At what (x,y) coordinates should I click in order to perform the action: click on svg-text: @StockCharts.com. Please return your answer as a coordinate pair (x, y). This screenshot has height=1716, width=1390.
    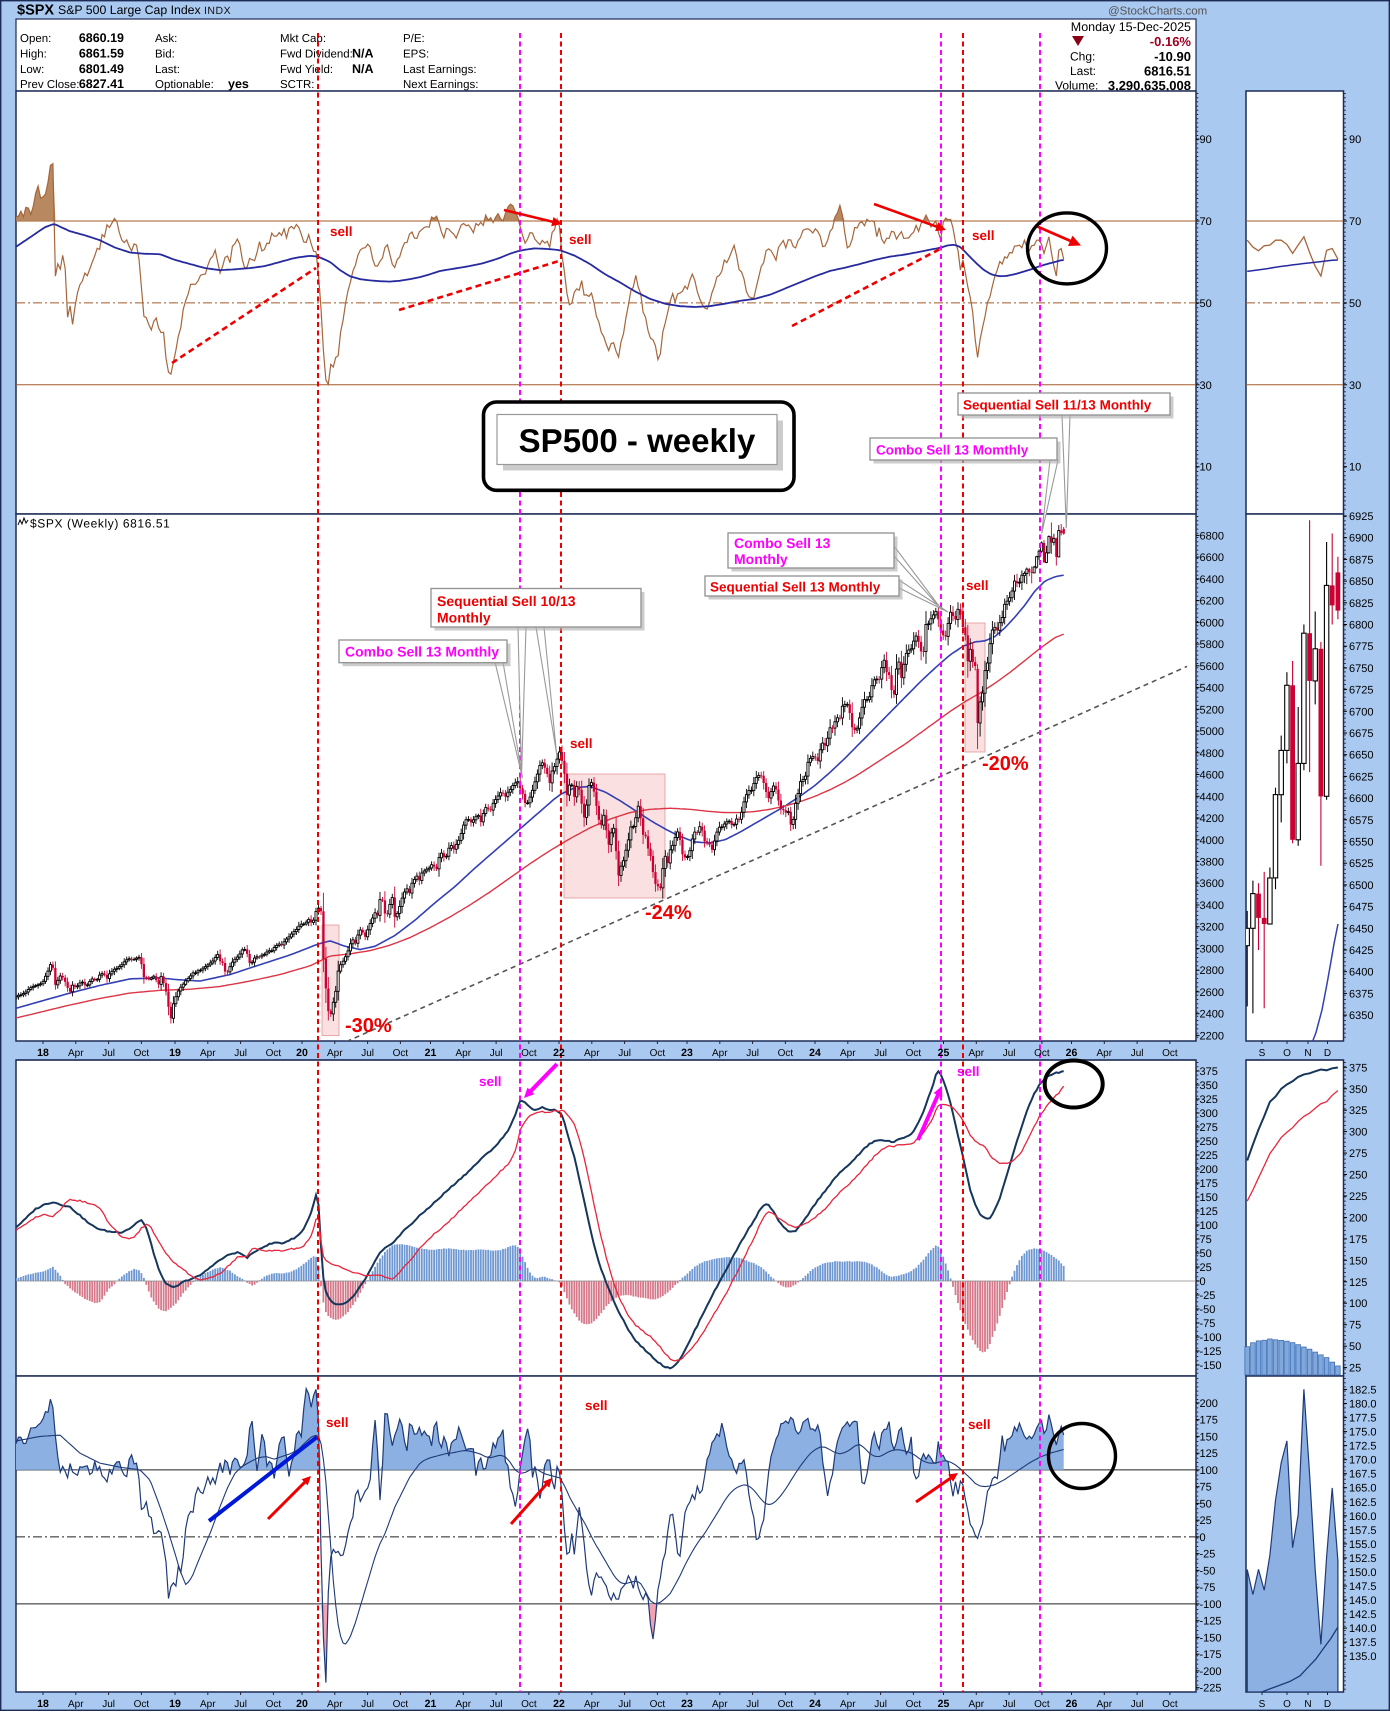
    Looking at the image, I should click on (1157, 12).